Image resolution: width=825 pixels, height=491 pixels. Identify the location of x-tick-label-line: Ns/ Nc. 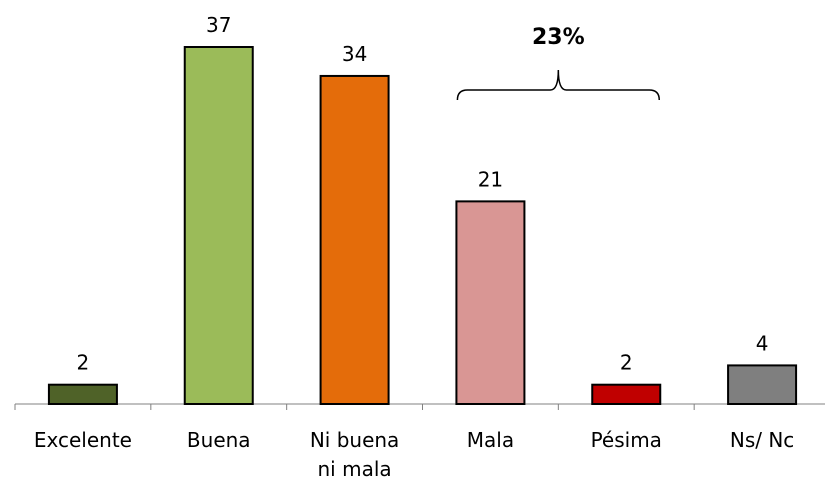
(762, 440).